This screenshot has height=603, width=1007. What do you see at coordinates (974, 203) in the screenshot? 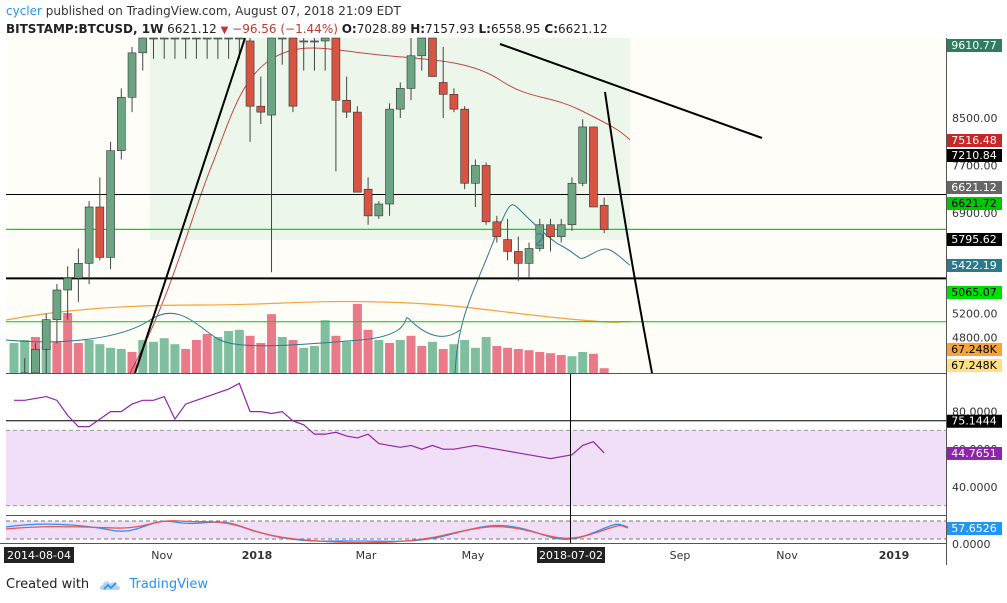
I see `price-label: 6621.72` at bounding box center [974, 203].